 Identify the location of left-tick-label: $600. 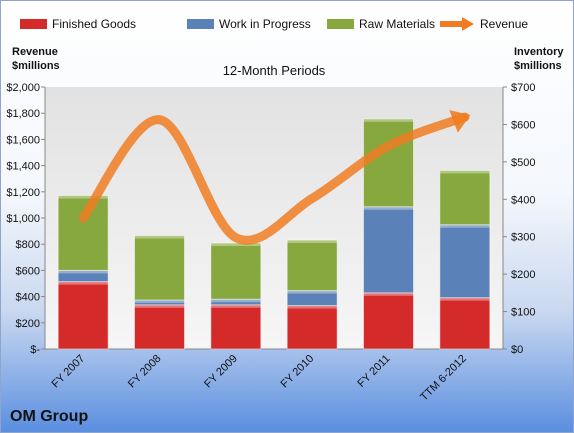
(28, 271).